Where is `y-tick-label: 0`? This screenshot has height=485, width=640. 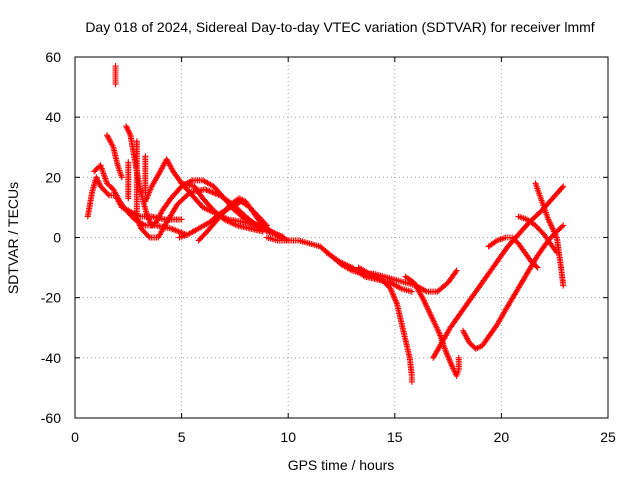
y-tick-label: 0 is located at coordinates (57, 238).